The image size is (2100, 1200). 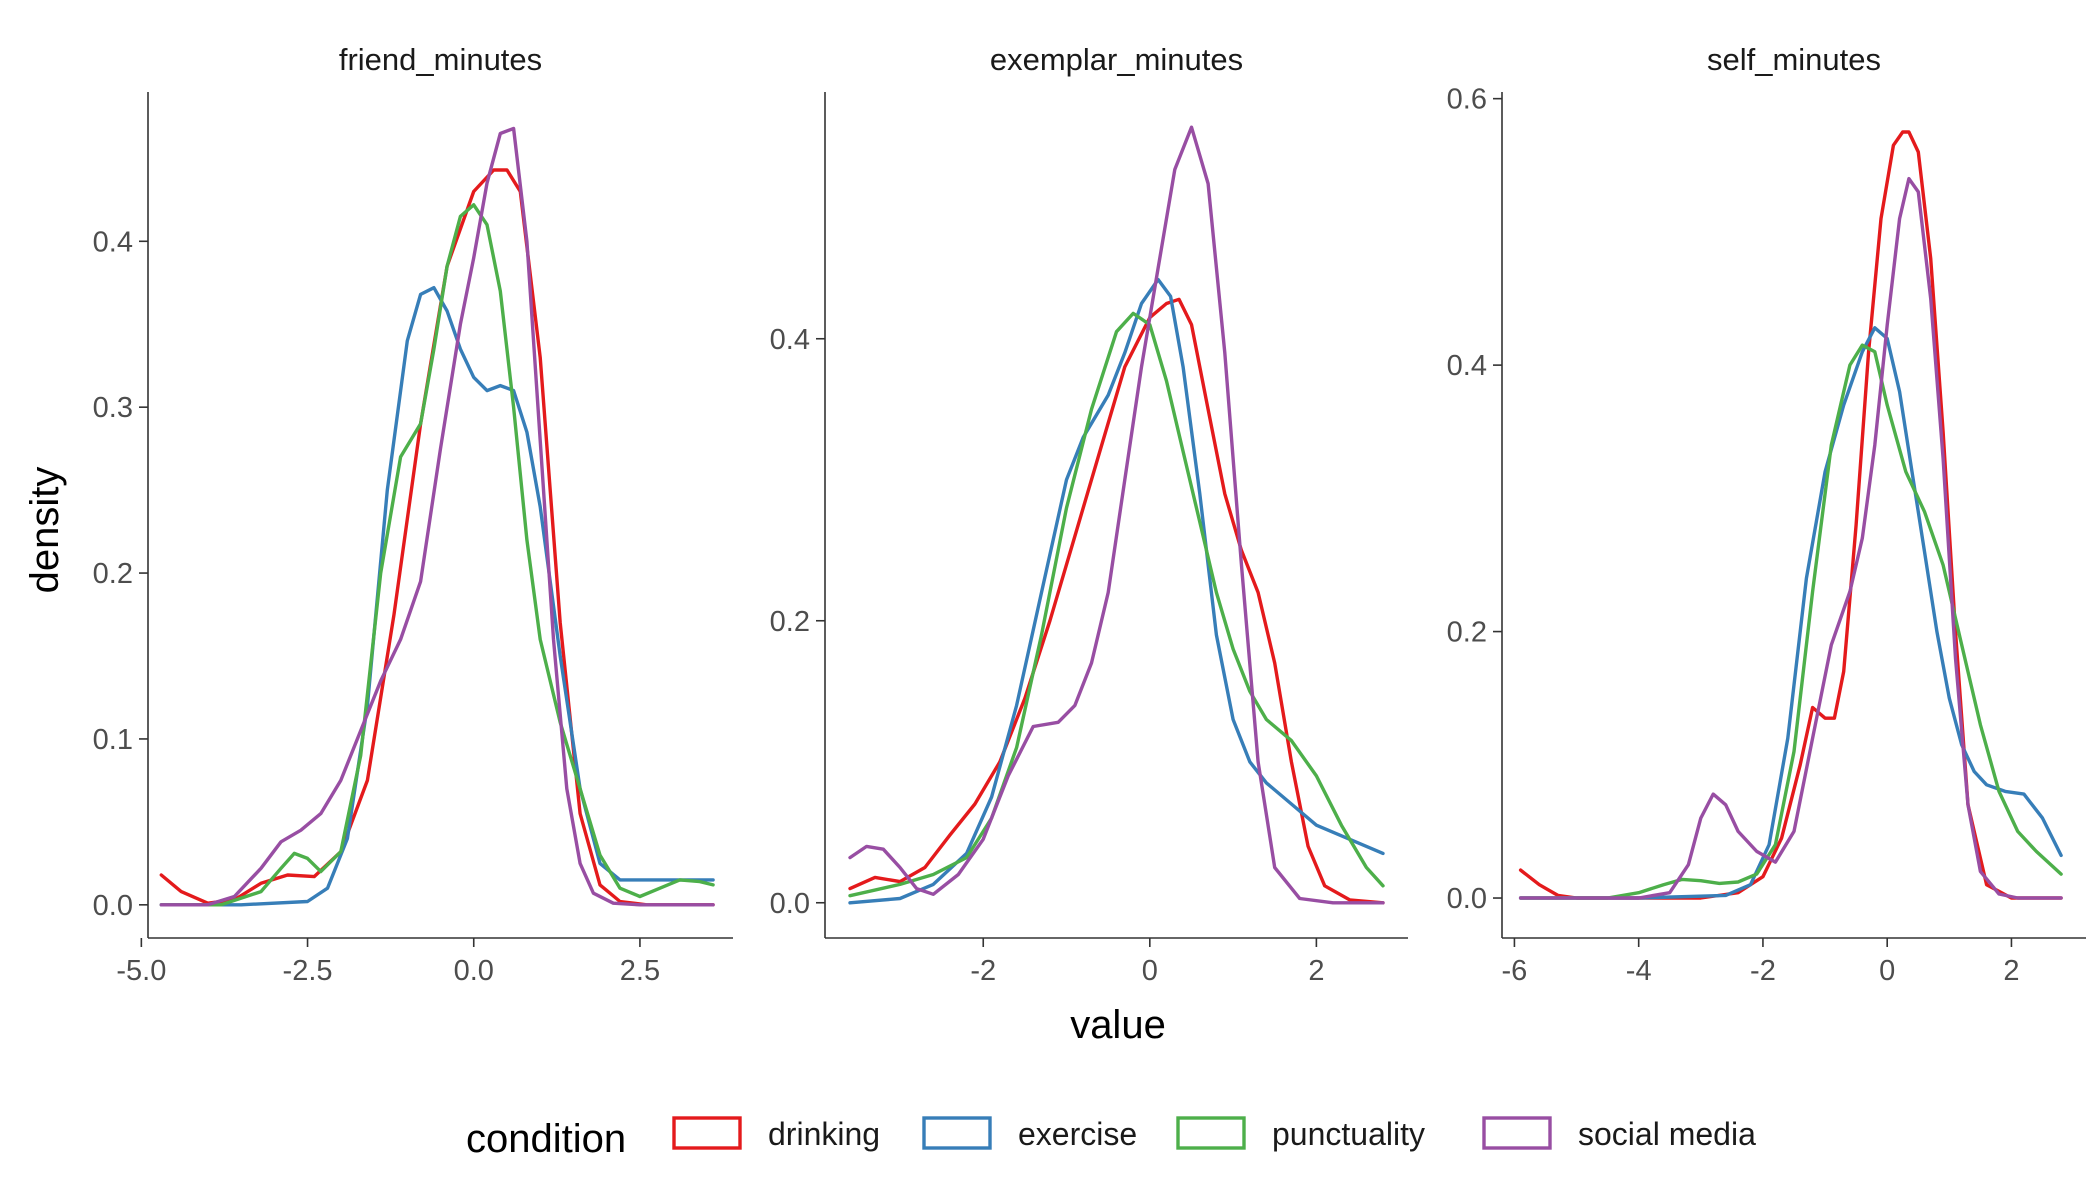 What do you see at coordinates (1118, 1025) in the screenshot?
I see `x-axis-title: value` at bounding box center [1118, 1025].